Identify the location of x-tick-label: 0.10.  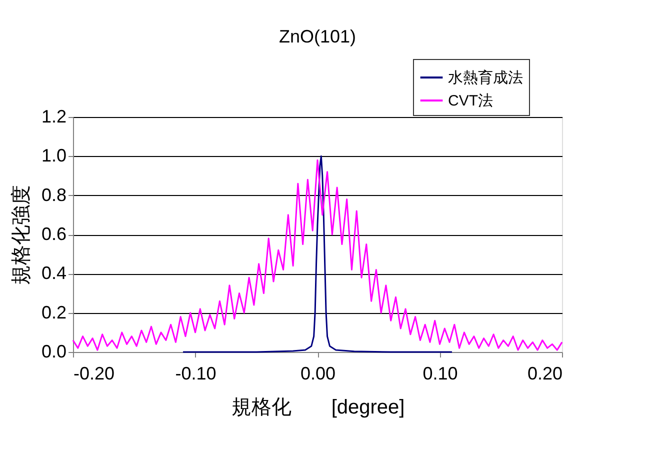
(440, 374).